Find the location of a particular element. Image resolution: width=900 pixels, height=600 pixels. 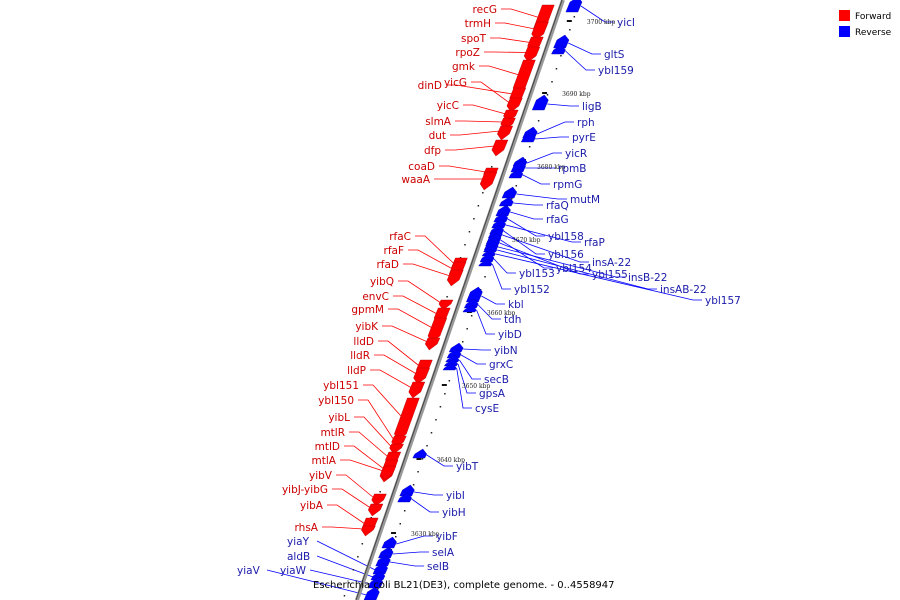

gene-label-forward: spoT is located at coordinates (474, 39).